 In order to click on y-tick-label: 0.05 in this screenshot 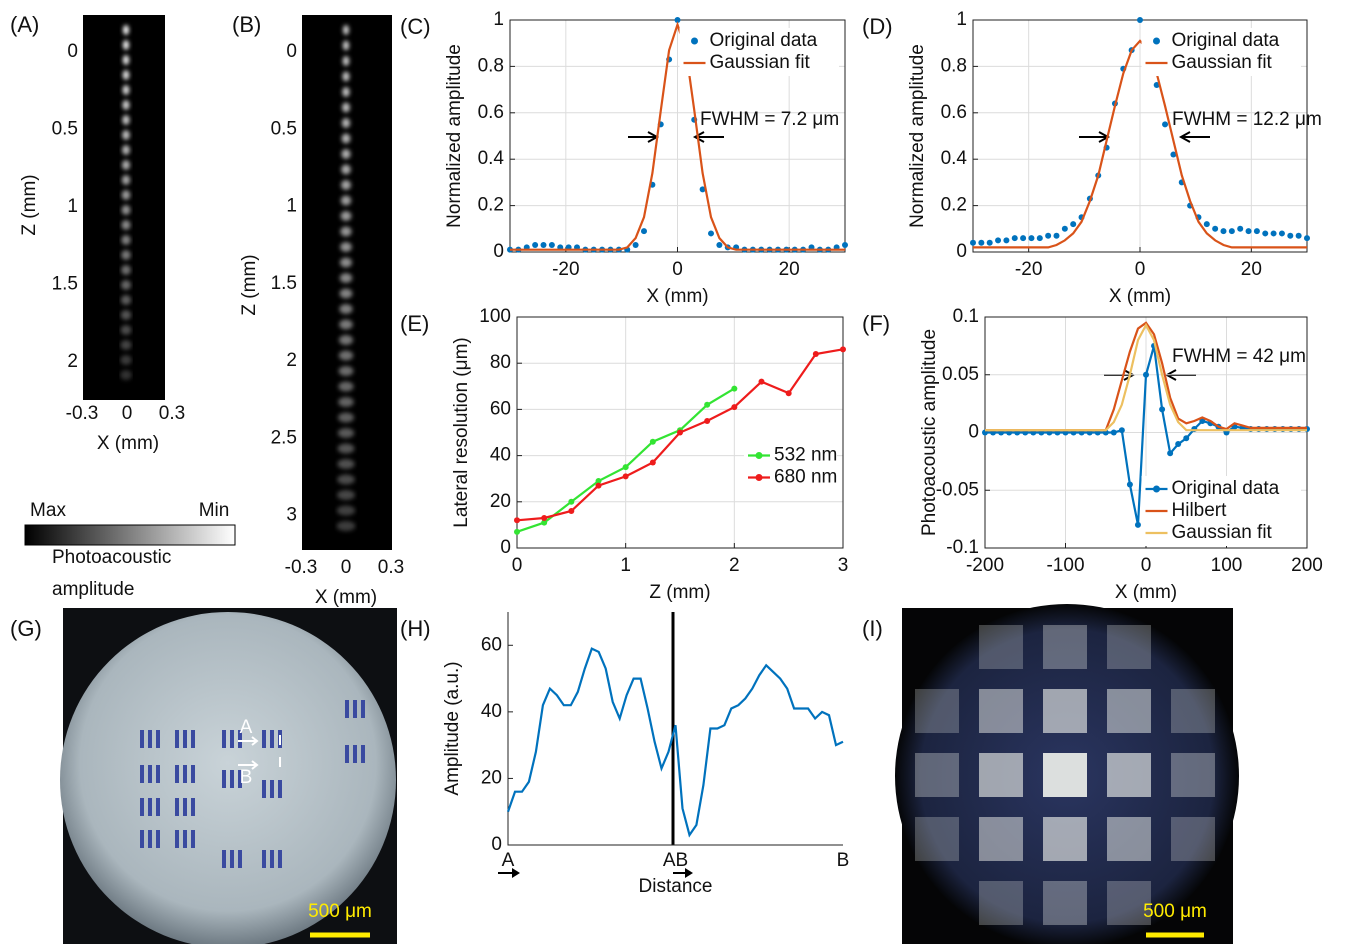, I will do `click(960, 374)`.